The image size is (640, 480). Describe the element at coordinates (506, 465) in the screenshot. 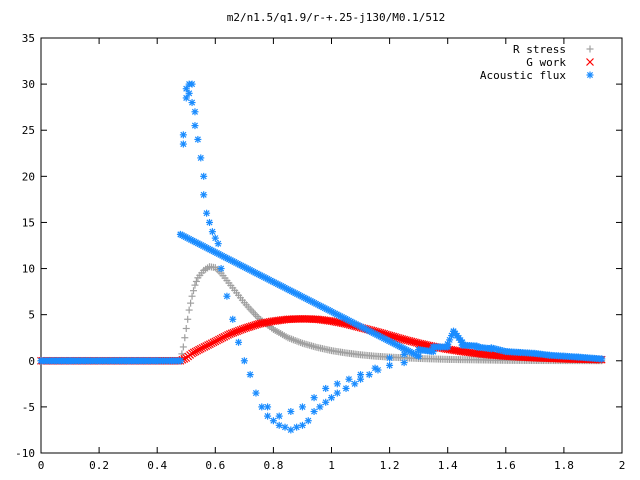

I see `x-tick-label: 1.6` at that location.